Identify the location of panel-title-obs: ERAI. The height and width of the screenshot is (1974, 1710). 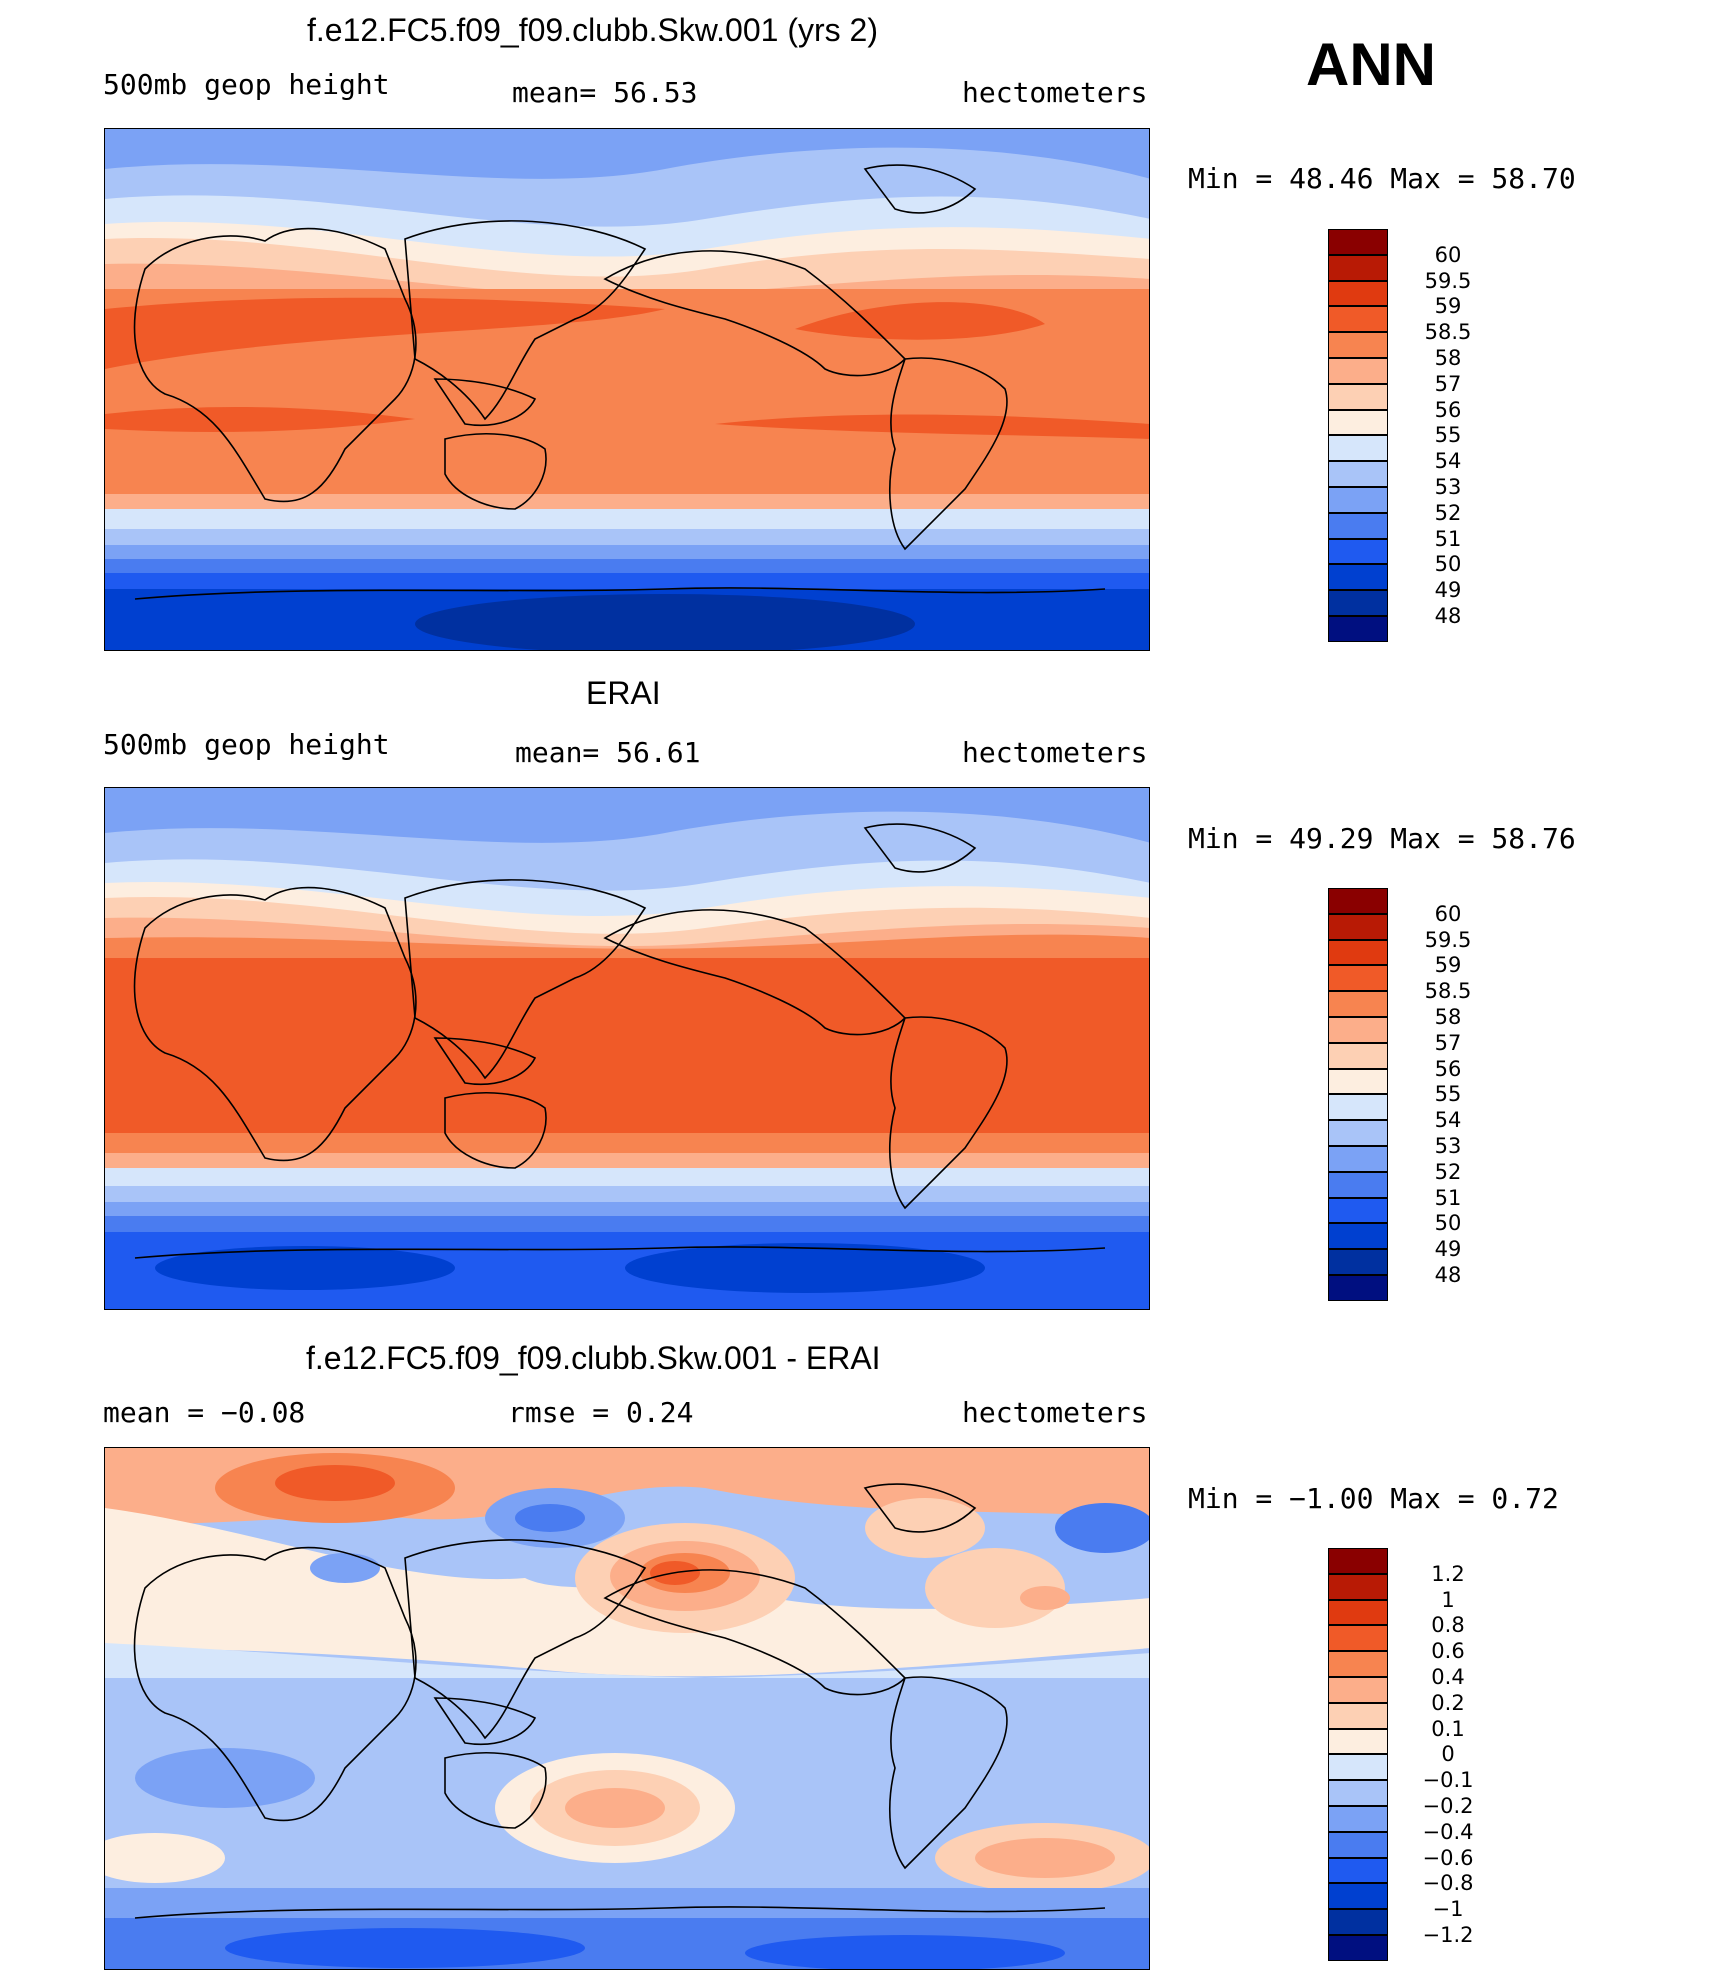
(623, 693).